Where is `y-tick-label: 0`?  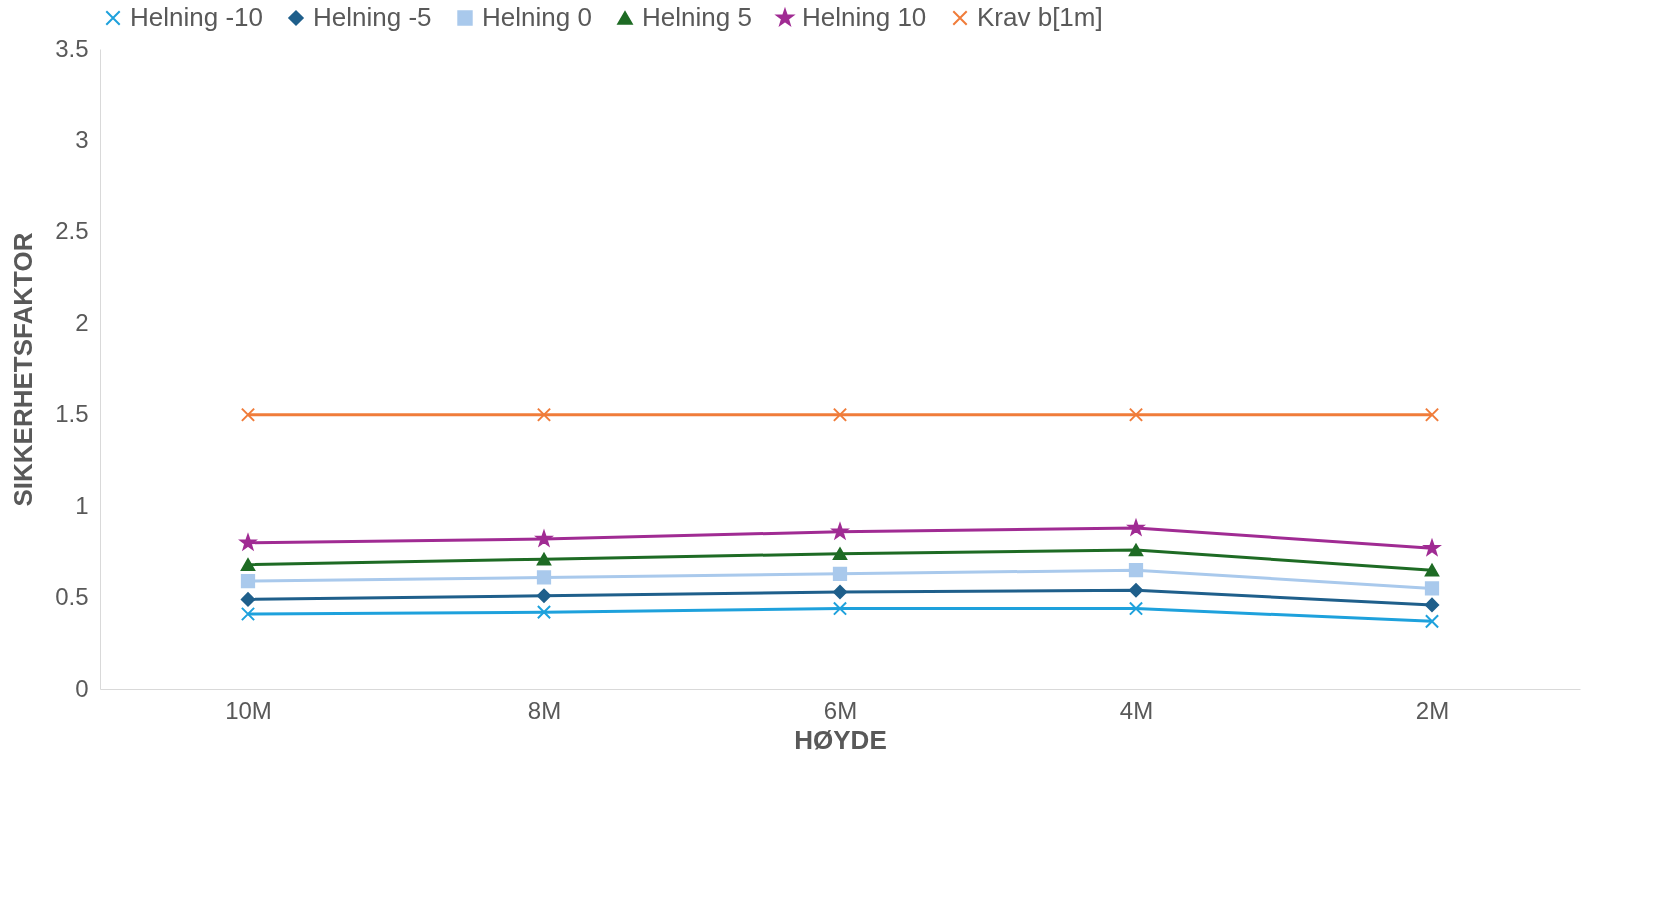
y-tick-label: 0 is located at coordinates (82, 688).